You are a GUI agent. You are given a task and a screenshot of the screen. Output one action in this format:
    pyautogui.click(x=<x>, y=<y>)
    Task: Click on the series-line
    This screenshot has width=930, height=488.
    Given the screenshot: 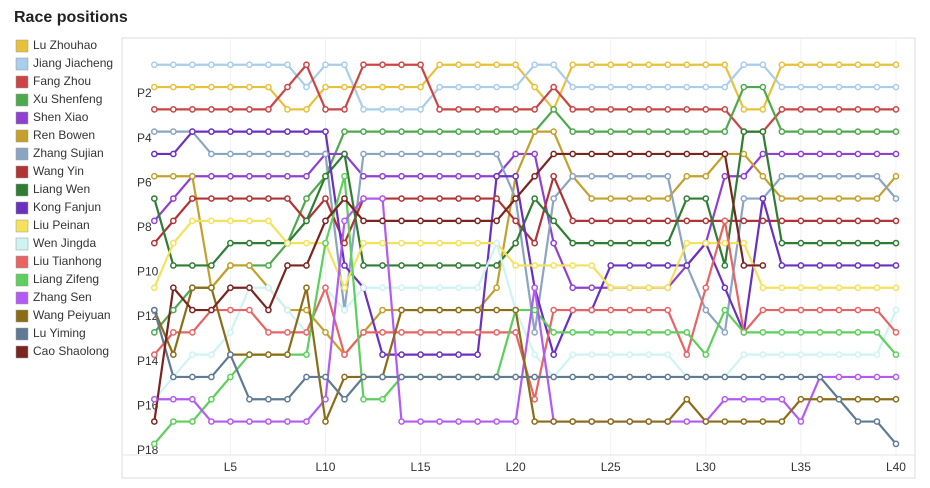 What is the action you would take?
    pyautogui.click(x=525, y=87)
    